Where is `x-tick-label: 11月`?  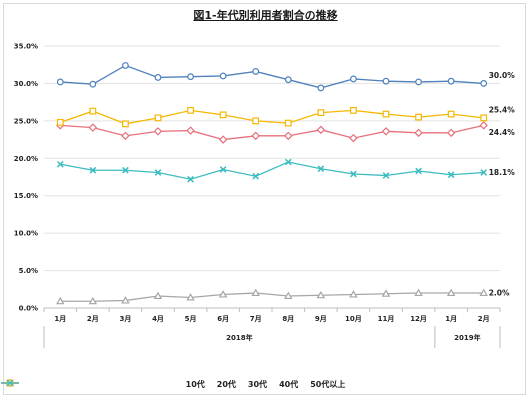
x-tick-label: 11月 is located at coordinates (386, 319).